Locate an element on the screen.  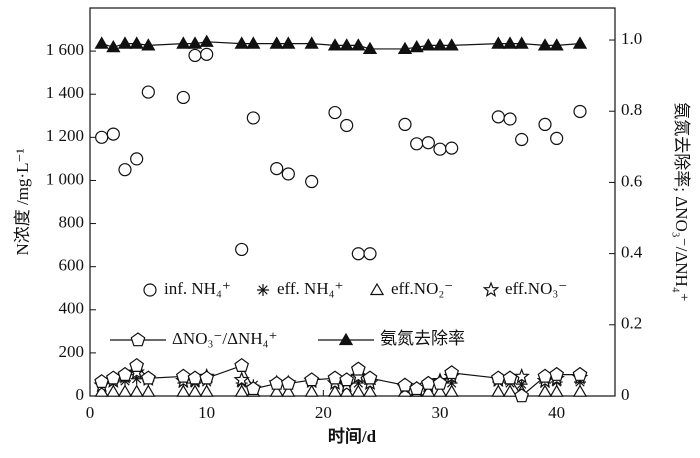
legend-item: 氨氮去除率 is located at coordinates (391, 338).